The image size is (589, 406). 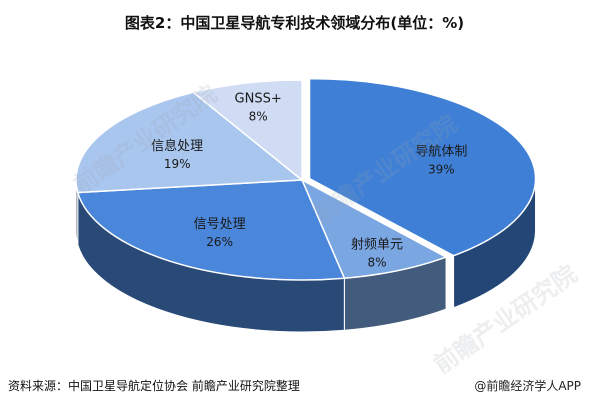 What do you see at coordinates (377, 245) in the screenshot?
I see `slice-label: 射频单元` at bounding box center [377, 245].